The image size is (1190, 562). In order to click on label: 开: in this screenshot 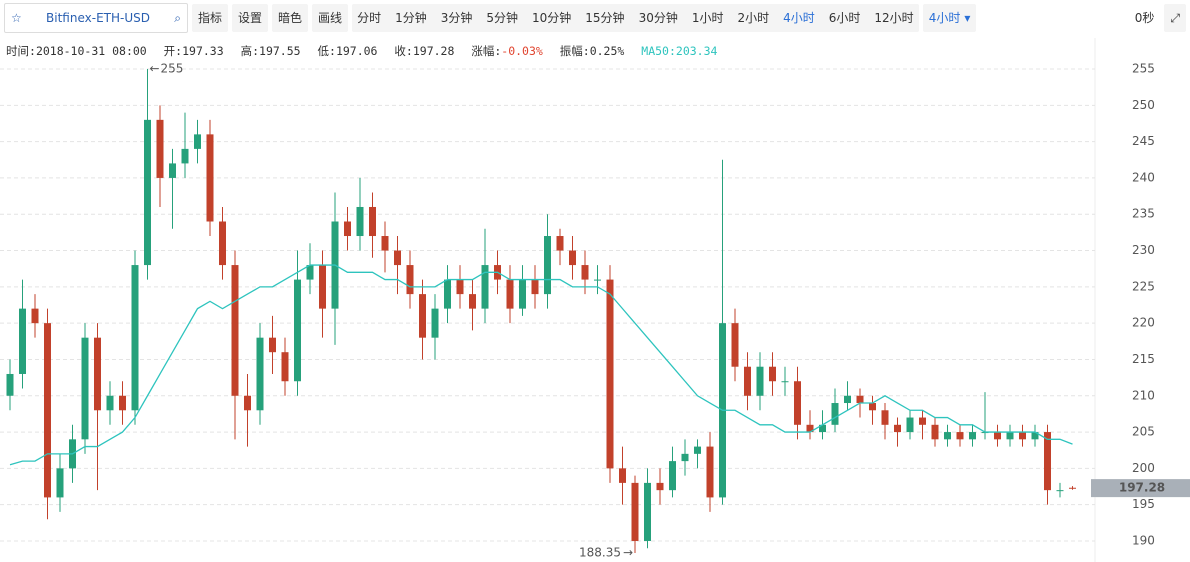, I will do `click(173, 51)`.